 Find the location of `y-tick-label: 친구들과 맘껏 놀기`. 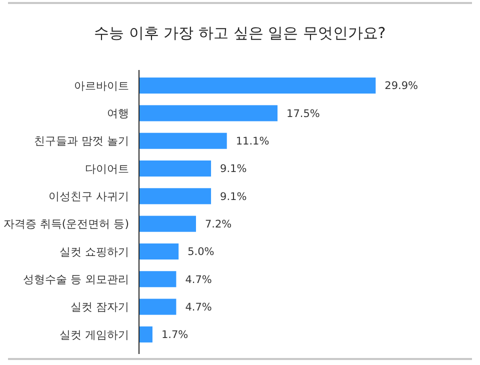

y-tick-label: 친구들과 맘껏 놀기 is located at coordinates (81, 141).